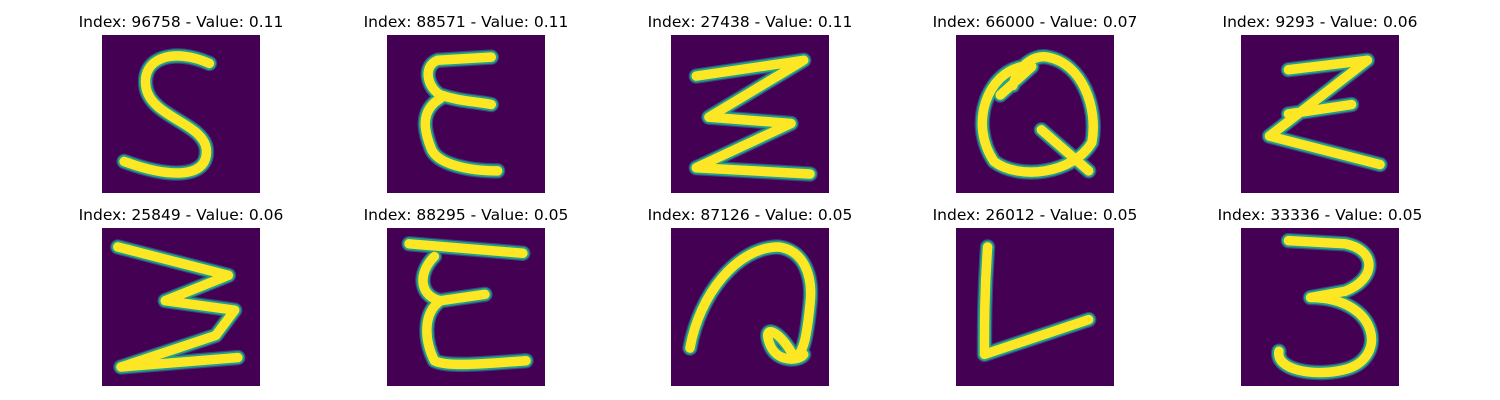 The image size is (1500, 400). I want to click on panel-title: Index: 88571 - Value: 0.11, so click(466, 22).